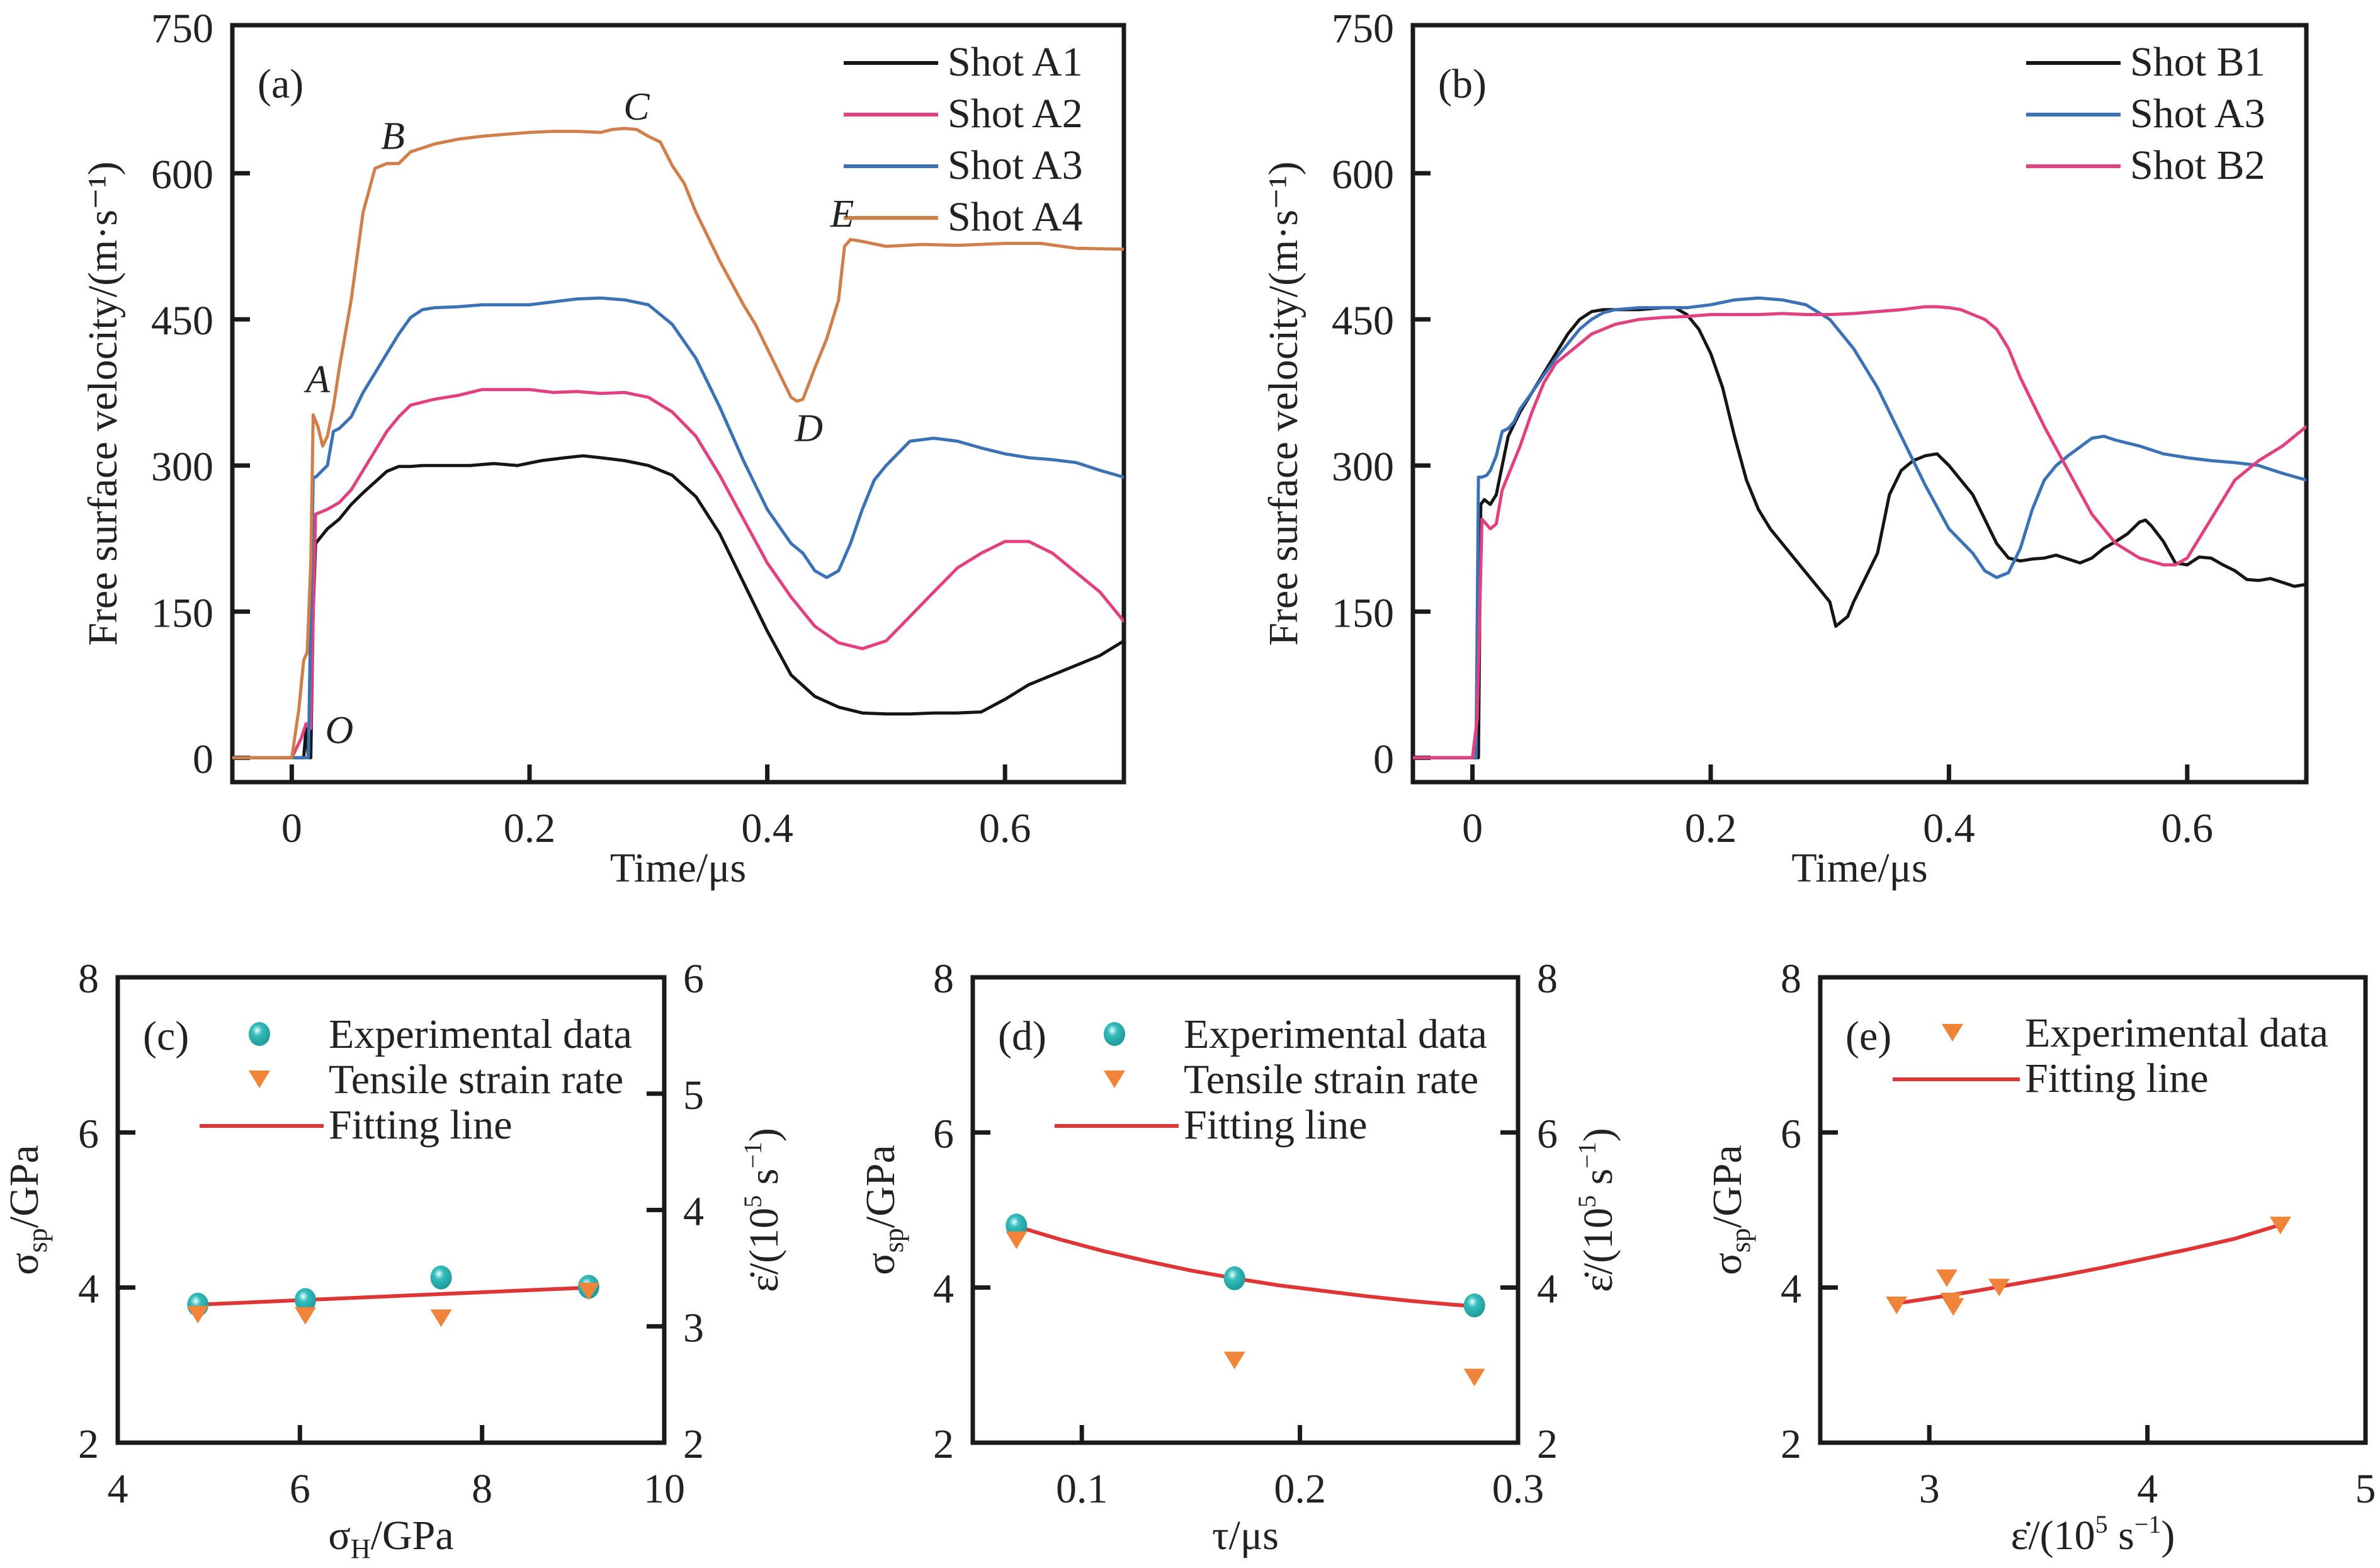 The image size is (2380, 1568). What do you see at coordinates (678, 606) in the screenshot?
I see `series-line-shot-a1` at bounding box center [678, 606].